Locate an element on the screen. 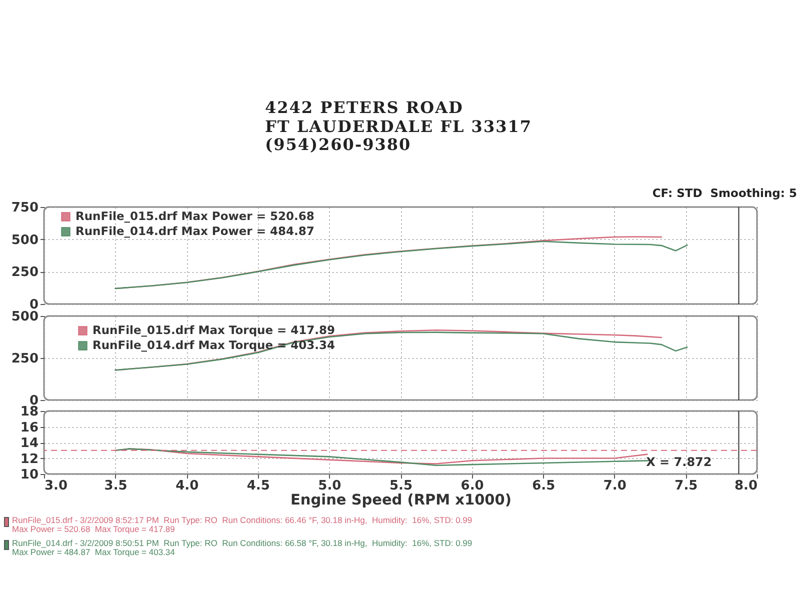 Image resolution: width=800 pixels, height=610 pixels. text: (954)260-9380 is located at coordinates (338, 144).